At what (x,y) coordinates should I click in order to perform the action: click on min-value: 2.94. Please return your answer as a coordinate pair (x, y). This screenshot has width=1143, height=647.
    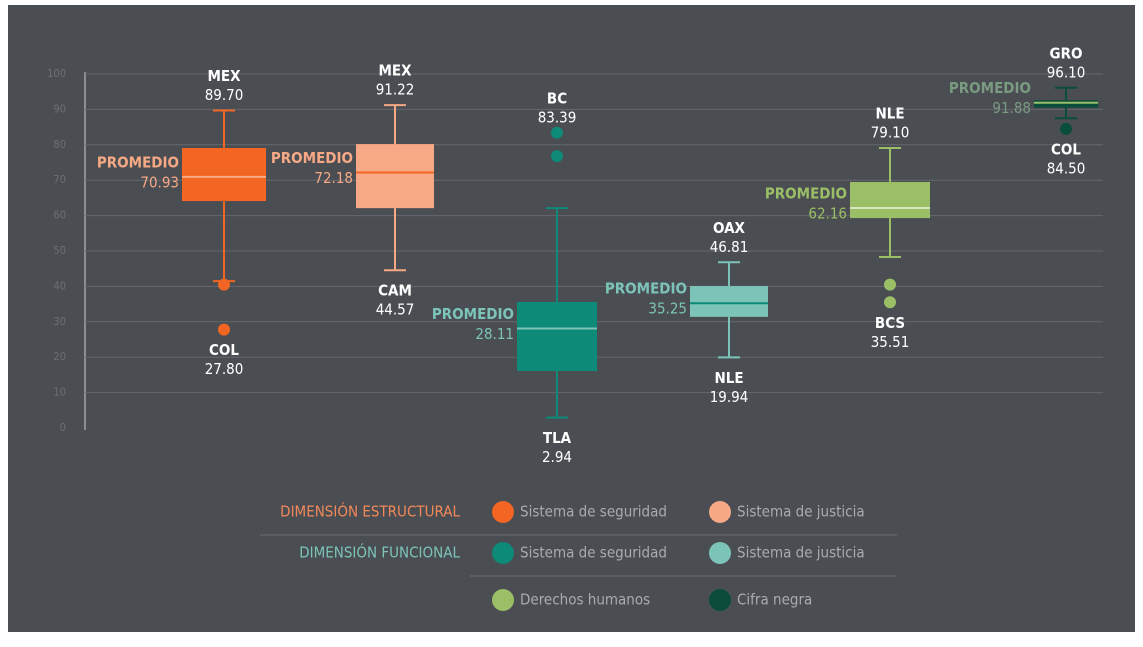
    Looking at the image, I should click on (557, 457).